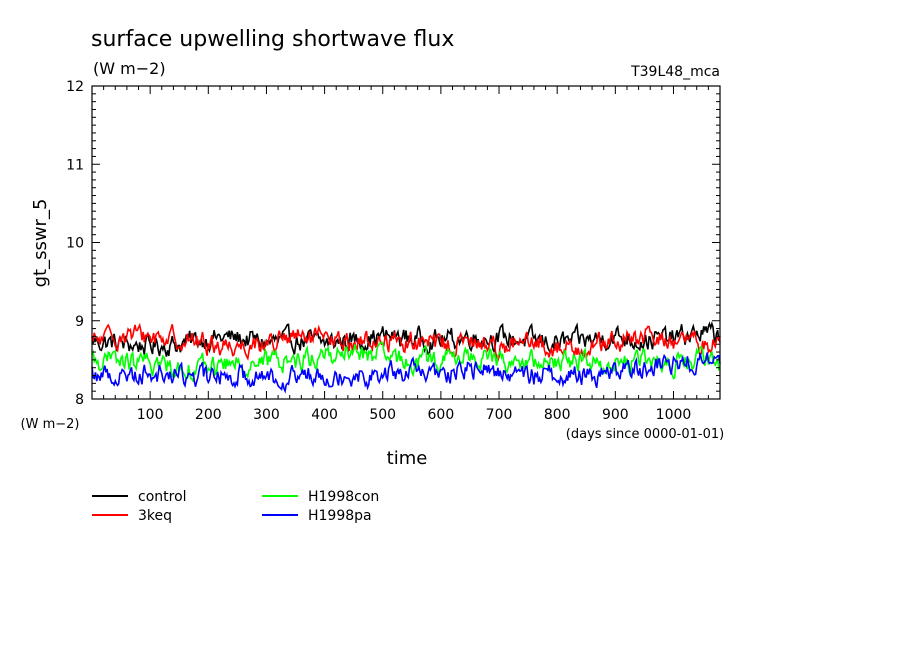 Image resolution: width=904 pixels, height=654 pixels. I want to click on legend-label-h1998con: H1998con, so click(343, 497).